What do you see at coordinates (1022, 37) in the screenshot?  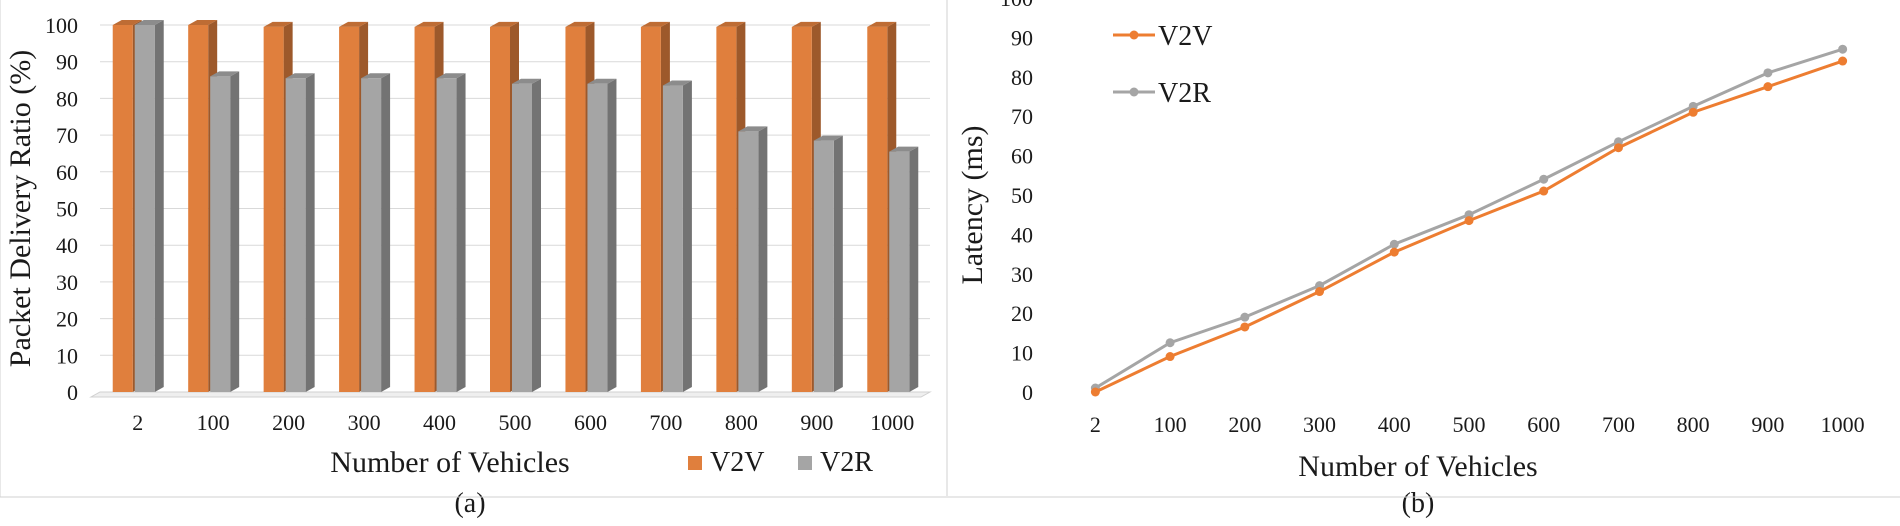 I see `y-tick-label: 90` at bounding box center [1022, 37].